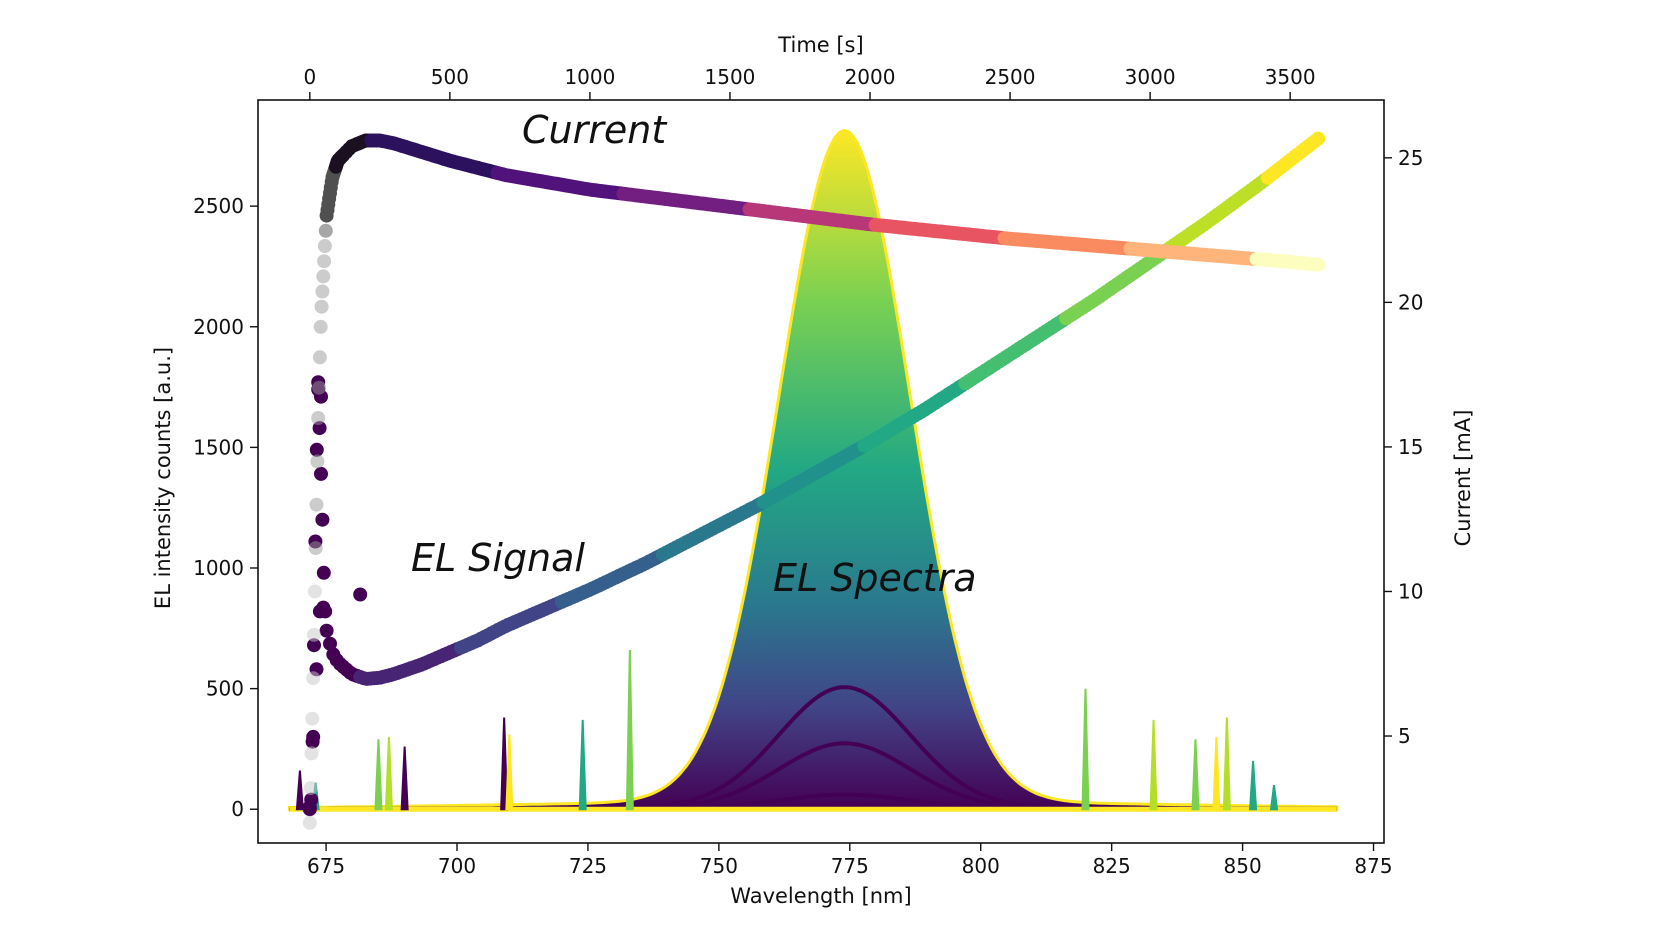 This screenshot has width=1677, height=944. What do you see at coordinates (237, 809) in the screenshot?
I see `y-tick-label-left: 0` at bounding box center [237, 809].